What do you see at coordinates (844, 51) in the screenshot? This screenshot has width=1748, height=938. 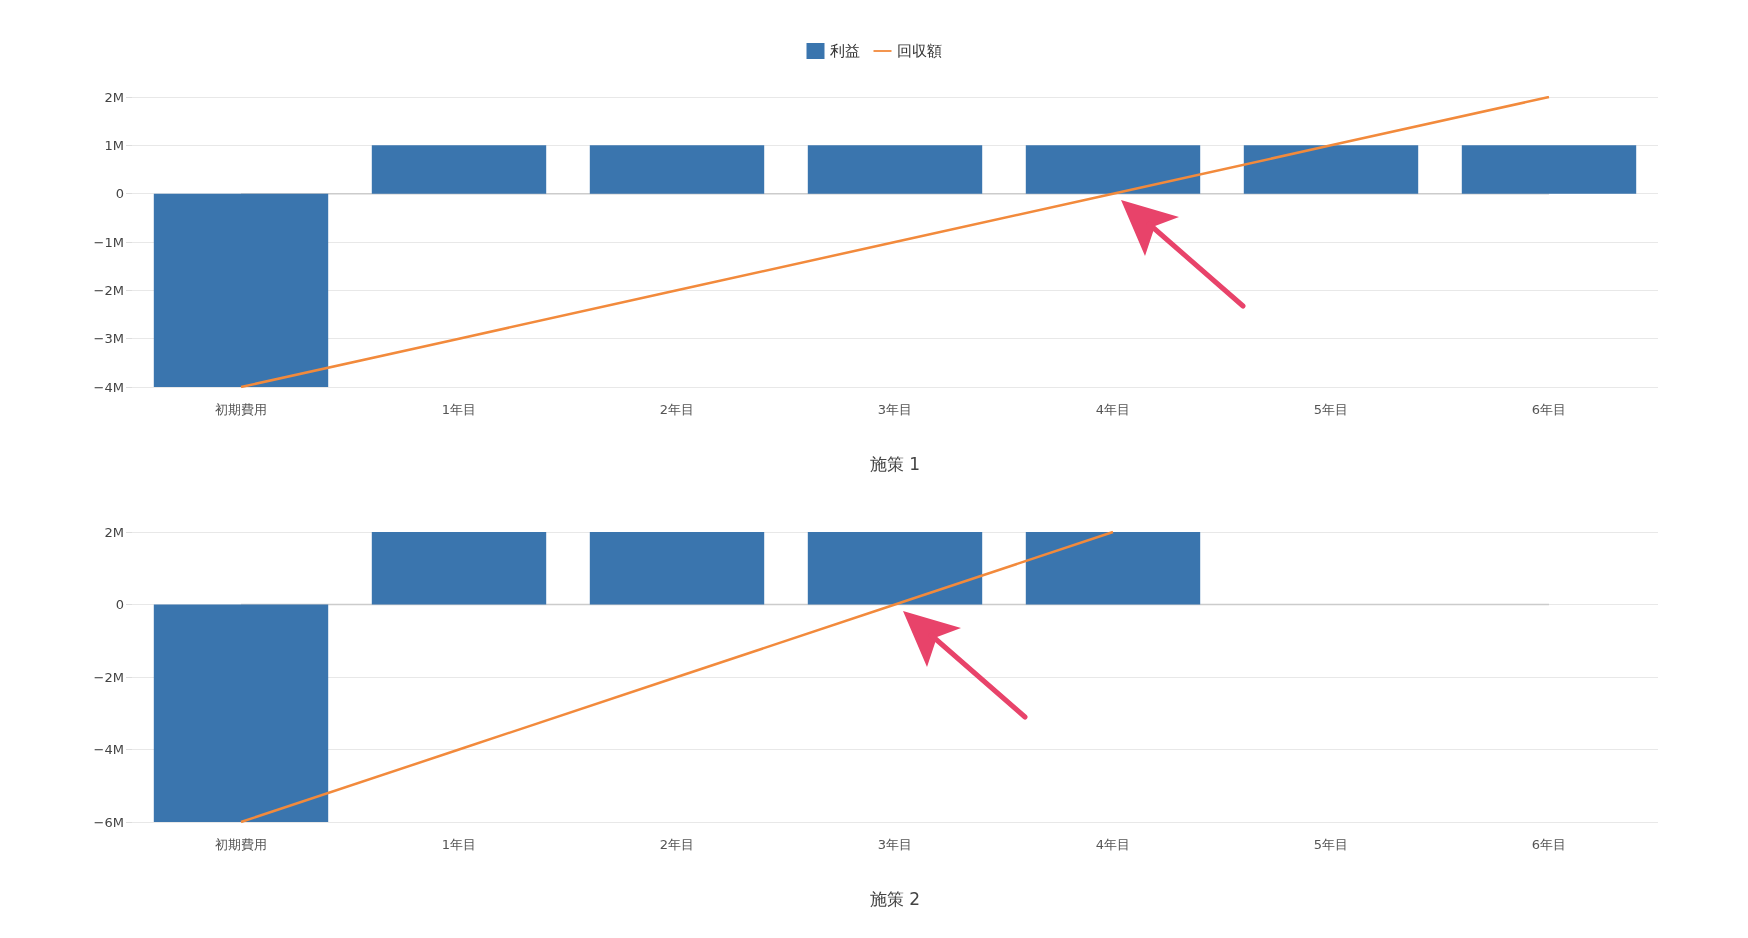 I see `legend-label: 利益` at bounding box center [844, 51].